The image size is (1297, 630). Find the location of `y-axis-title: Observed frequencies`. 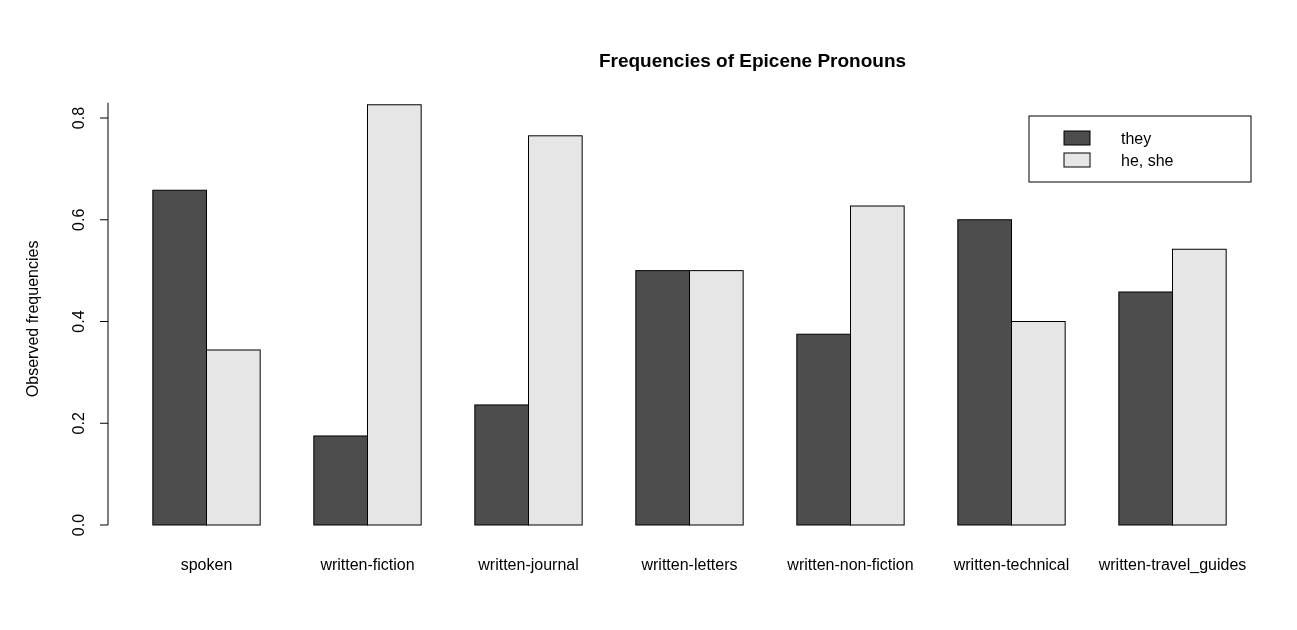

y-axis-title: Observed frequencies is located at coordinates (32, 319).